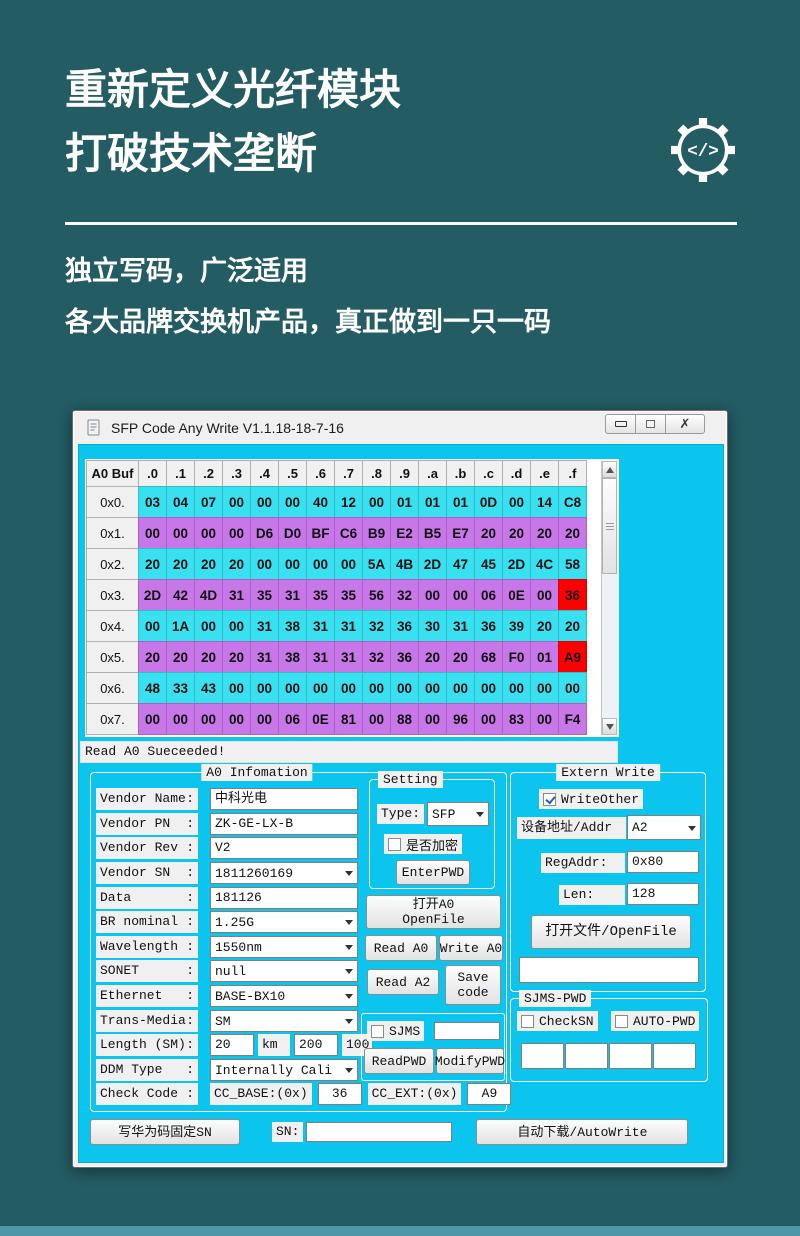 The width and height of the screenshot is (800, 1236). I want to click on field-dropdown: Internally Cali, so click(284, 1070).